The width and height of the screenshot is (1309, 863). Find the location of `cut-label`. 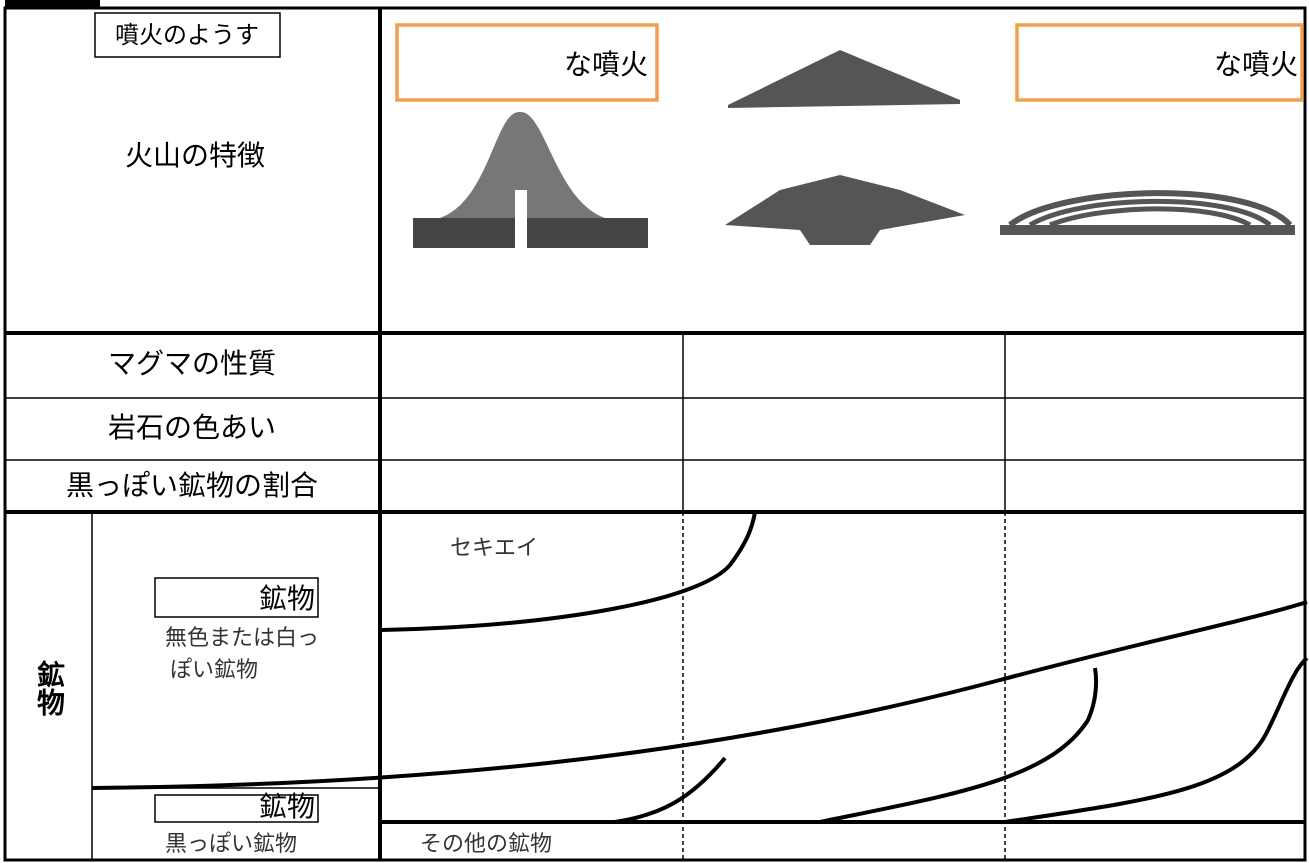

cut-label is located at coordinates (52, 4).